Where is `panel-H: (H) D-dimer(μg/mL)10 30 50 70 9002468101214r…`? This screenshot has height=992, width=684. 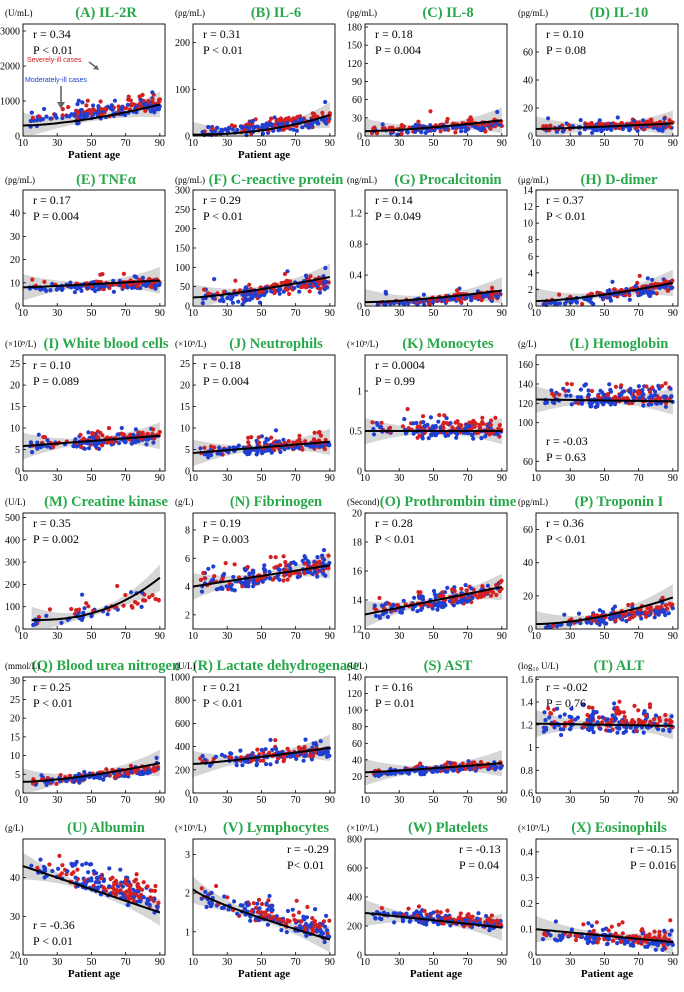 panel-H: (H) D-dimer(μg/mL)10 30 50 70 9002468101214r… is located at coordinates (598, 245).